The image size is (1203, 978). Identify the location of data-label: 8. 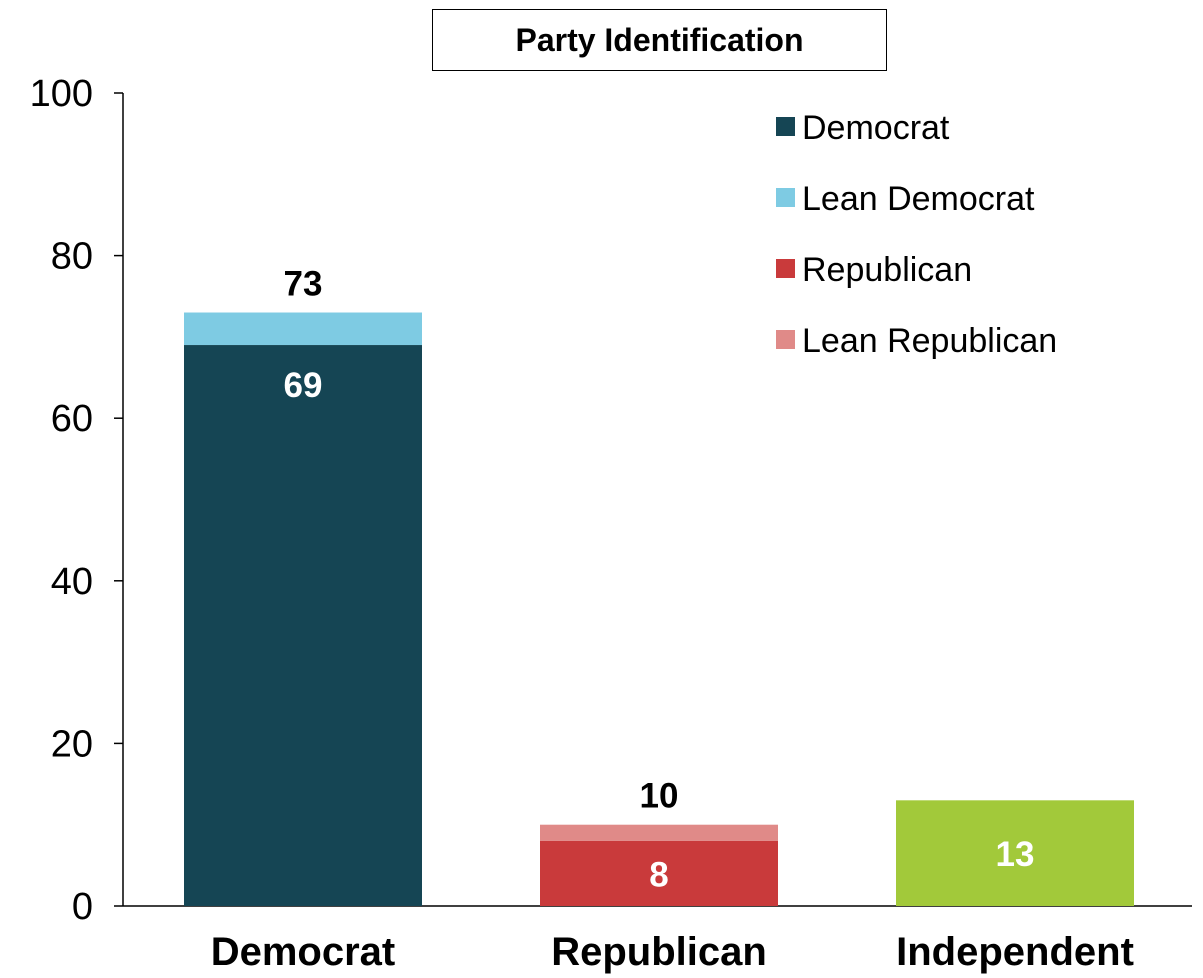
(658, 874).